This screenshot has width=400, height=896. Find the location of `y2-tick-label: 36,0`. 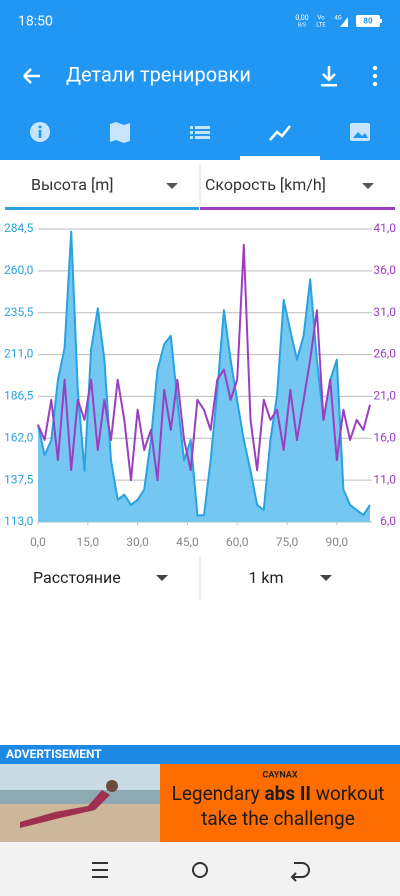

y2-tick-label: 36,0 is located at coordinates (384, 270).